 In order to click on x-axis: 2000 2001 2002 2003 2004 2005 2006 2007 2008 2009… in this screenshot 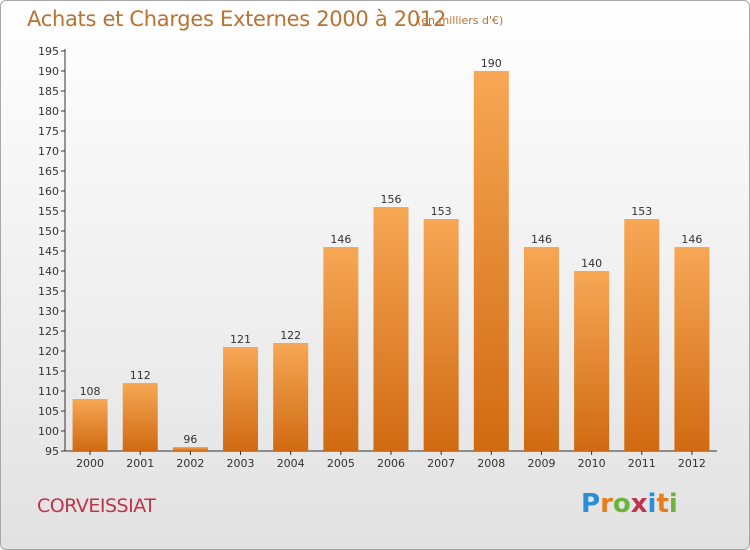, I will do `click(391, 460)`.